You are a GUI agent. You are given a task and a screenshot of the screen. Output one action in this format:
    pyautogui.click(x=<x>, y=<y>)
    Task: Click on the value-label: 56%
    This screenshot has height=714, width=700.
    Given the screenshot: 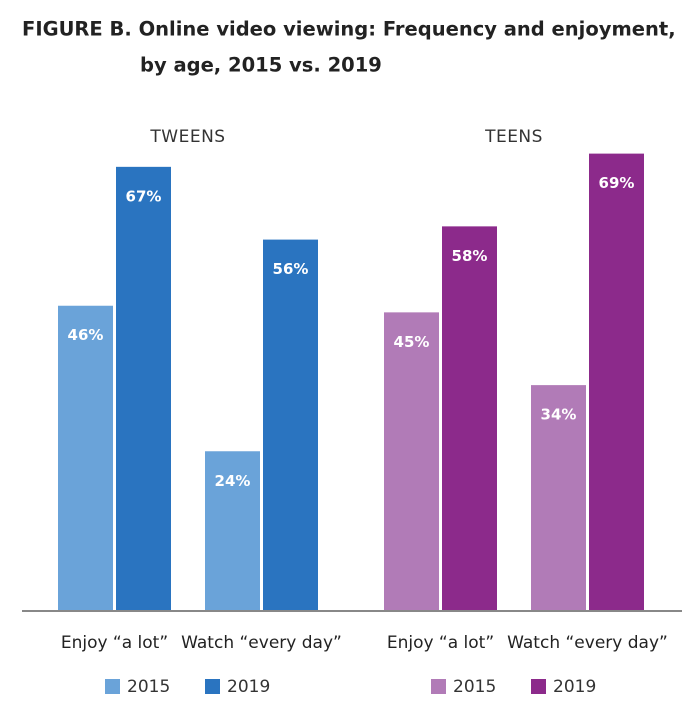 What is the action you would take?
    pyautogui.click(x=291, y=269)
    